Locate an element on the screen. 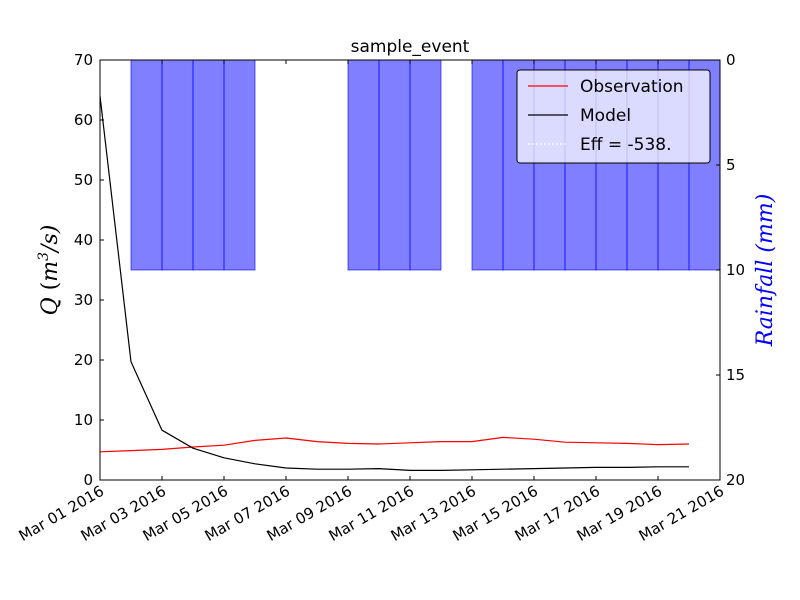 This screenshot has height=600, width=800. y-left-label-unit: m is located at coordinates (50, 271).